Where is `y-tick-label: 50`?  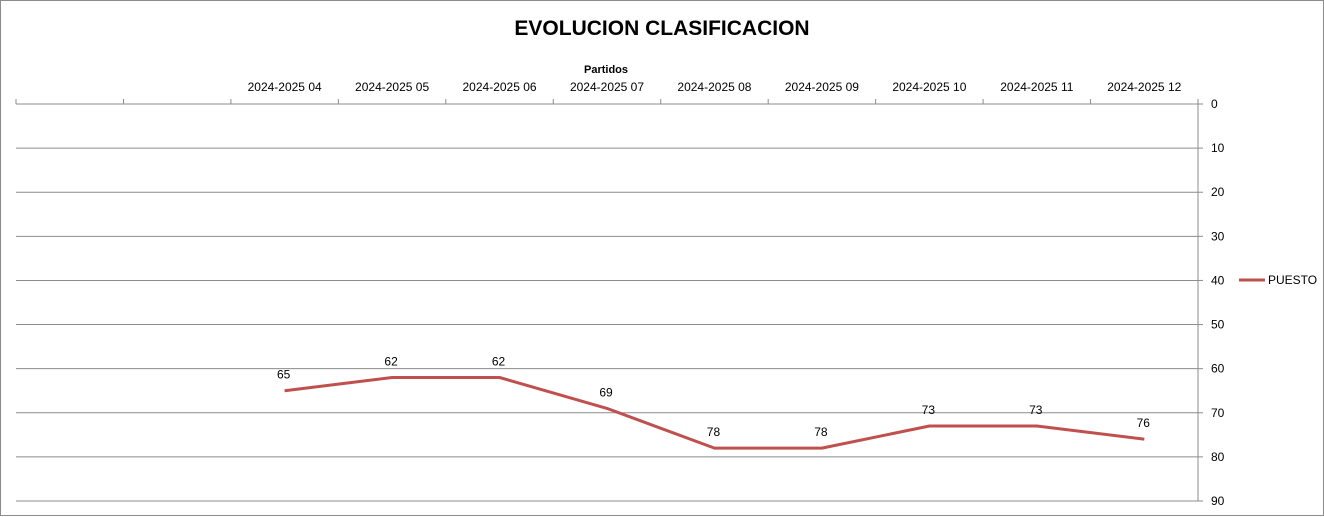
y-tick-label: 50 is located at coordinates (1218, 325).